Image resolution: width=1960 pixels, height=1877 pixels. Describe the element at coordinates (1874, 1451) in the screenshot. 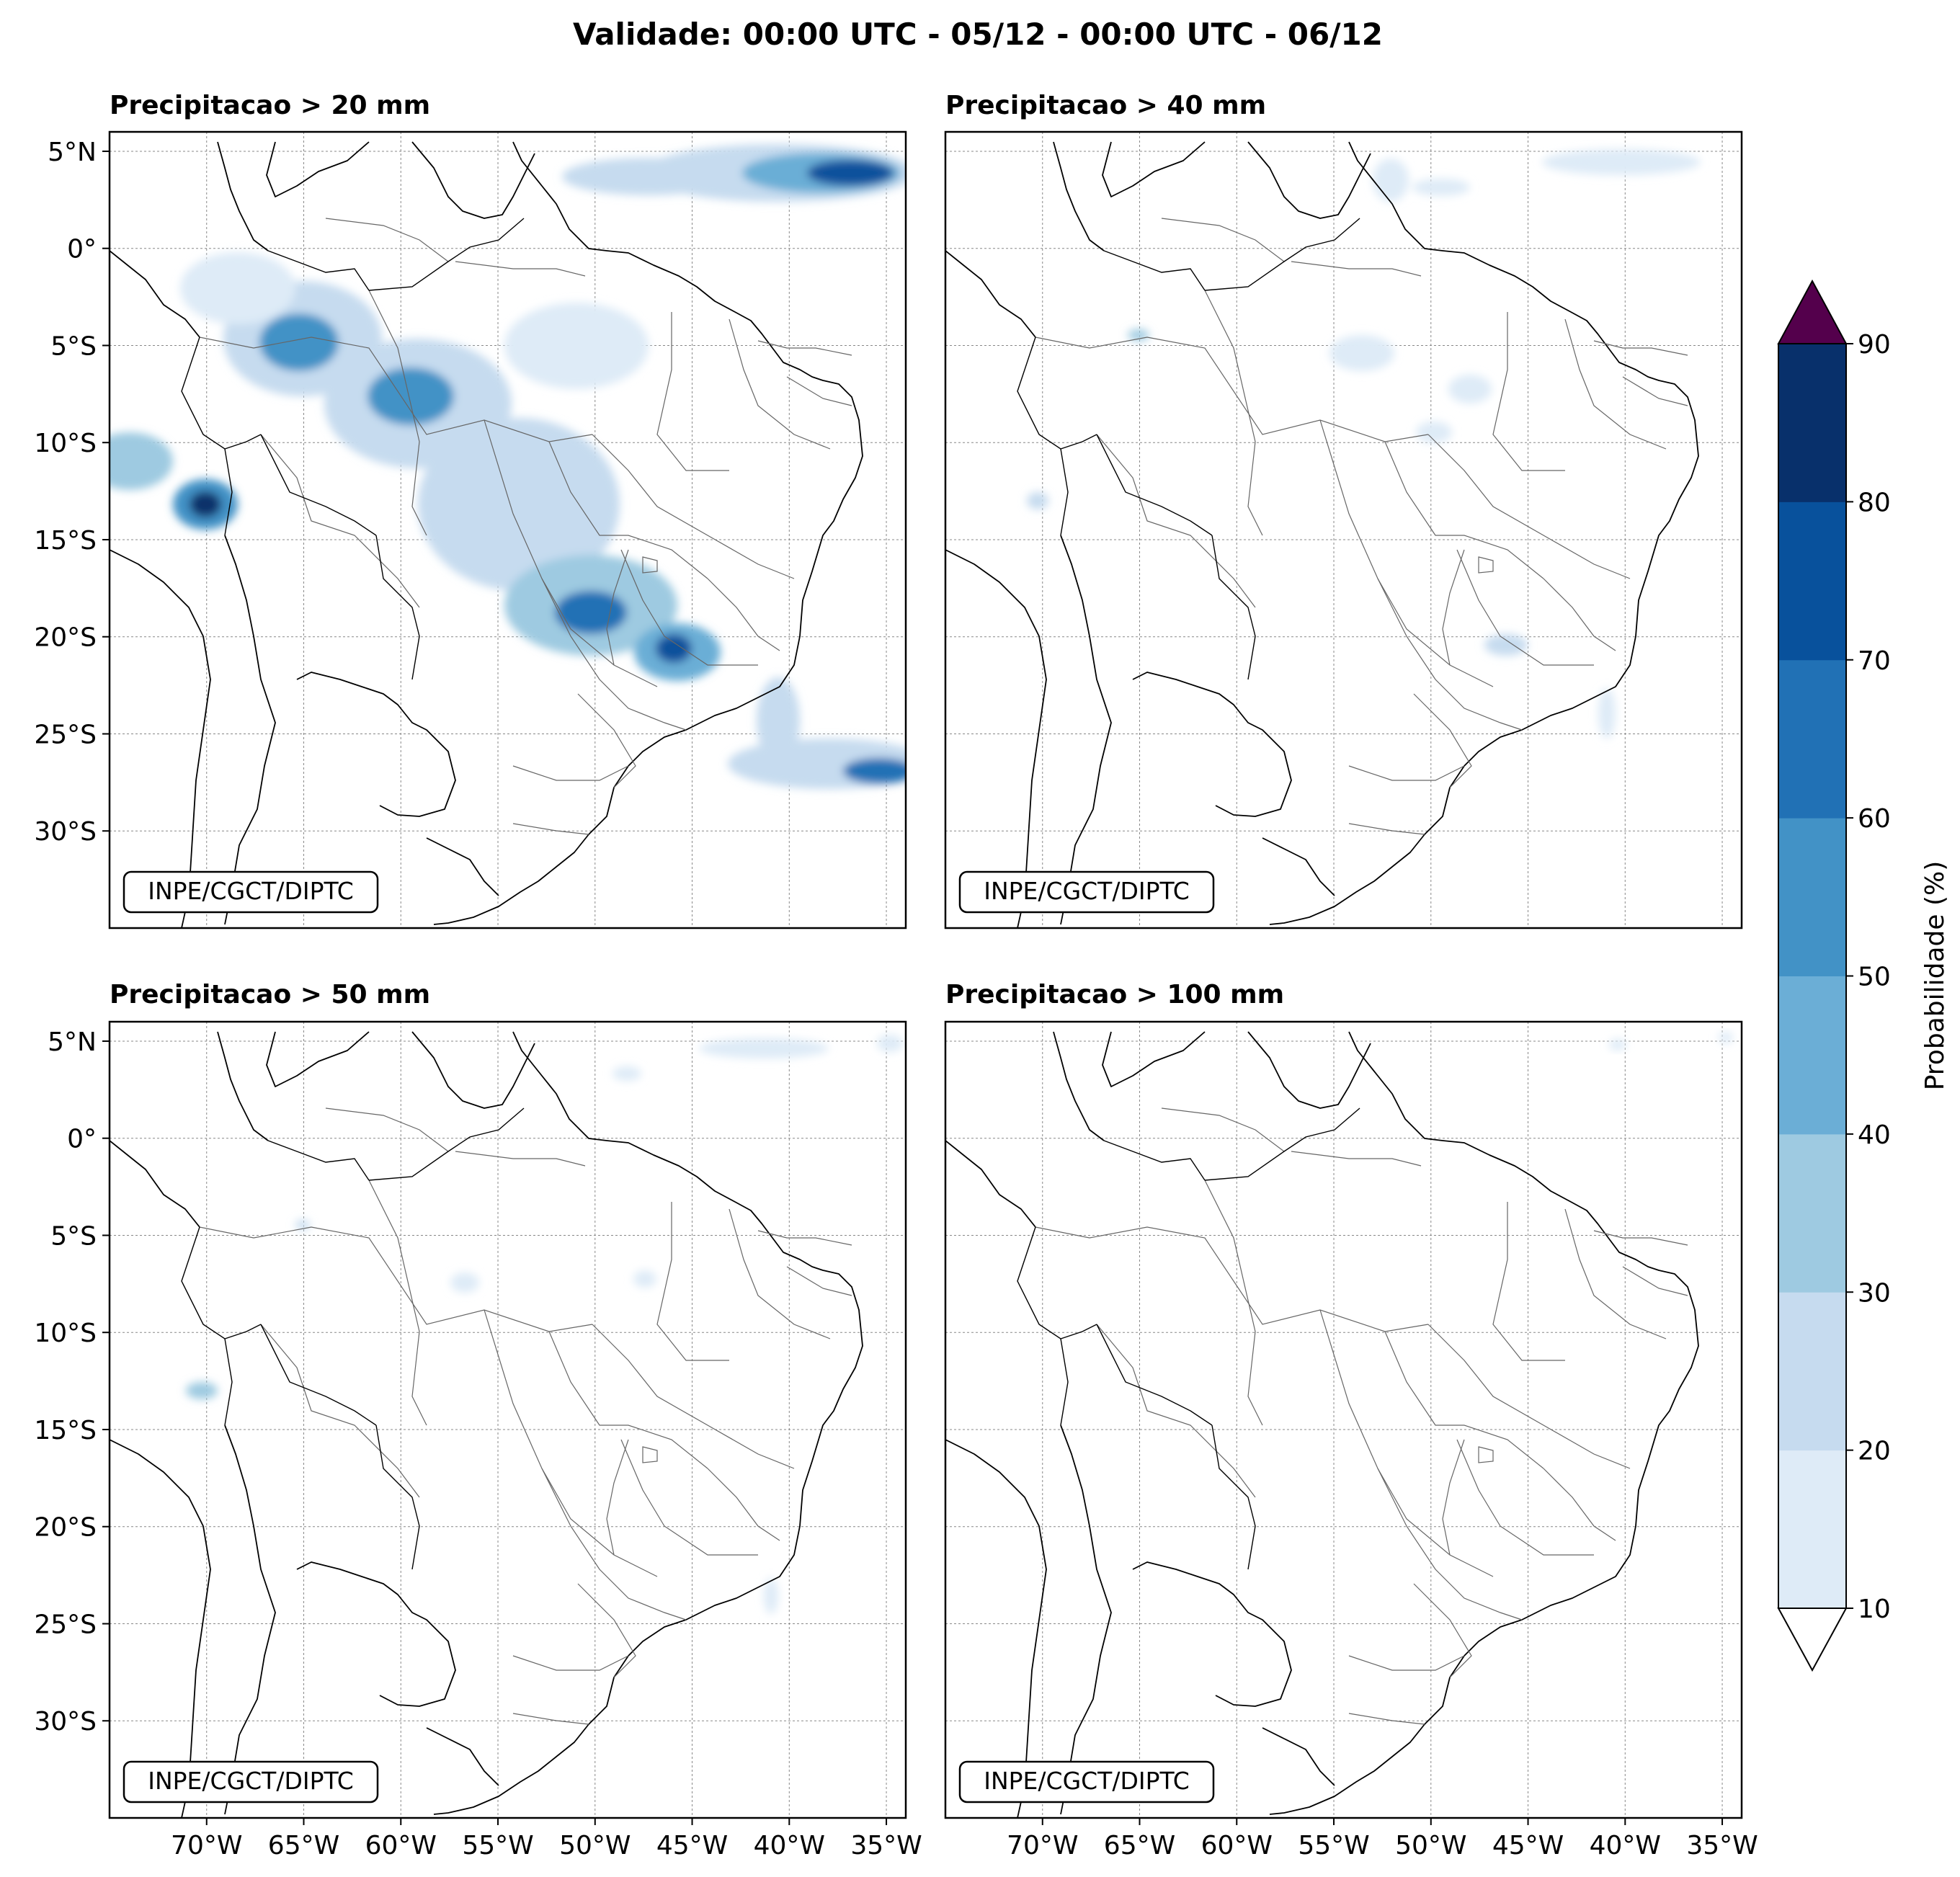

I see `colorbar-tick-label: 20` at that location.